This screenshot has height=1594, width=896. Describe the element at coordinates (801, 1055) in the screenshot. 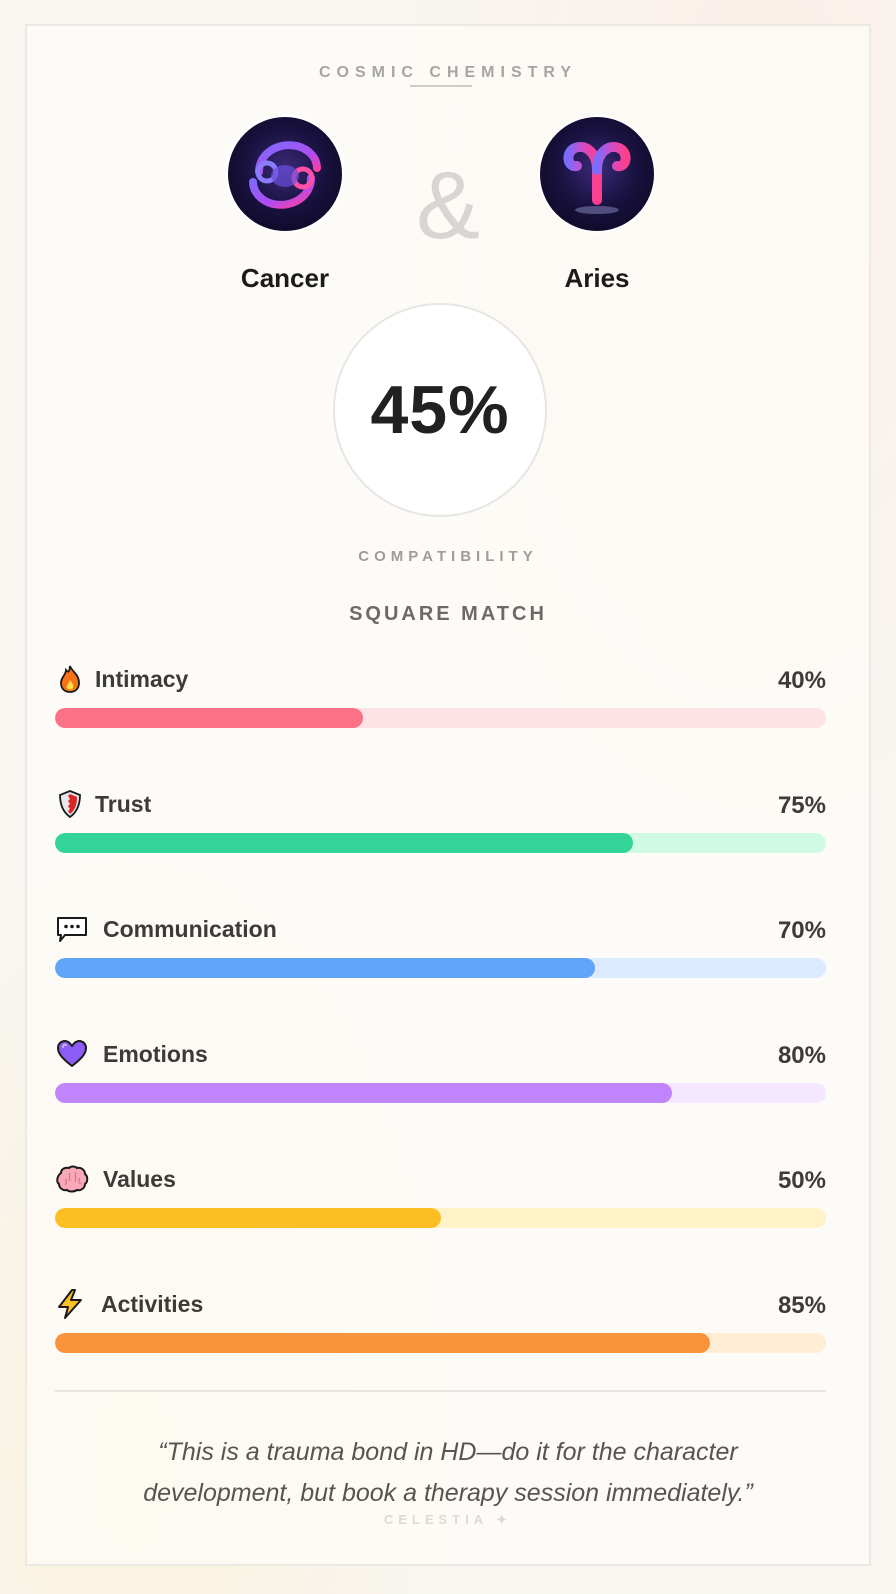

I see `metric-value: 80%` at that location.